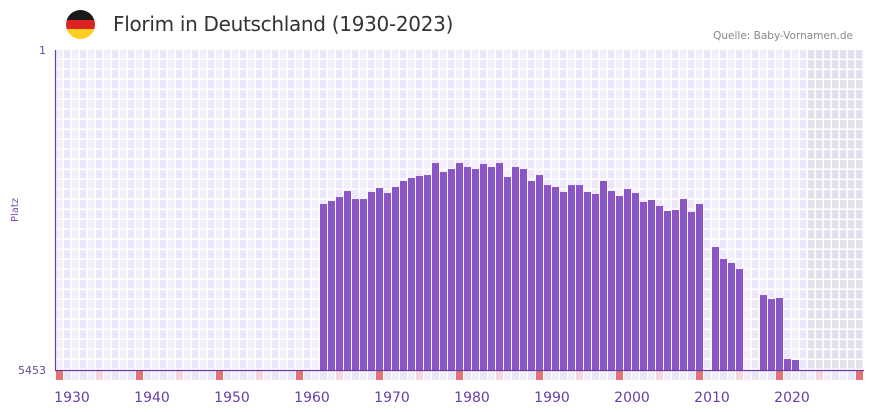 This screenshot has height=412, width=873. Describe the element at coordinates (347, 280) in the screenshot. I see `bar-1964` at that location.